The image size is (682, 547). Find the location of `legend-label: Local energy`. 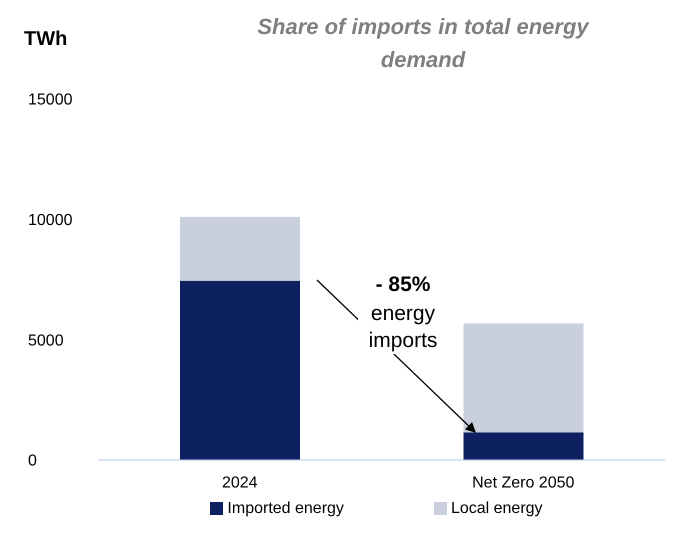

legend-label: Local energy is located at coordinates (496, 508).